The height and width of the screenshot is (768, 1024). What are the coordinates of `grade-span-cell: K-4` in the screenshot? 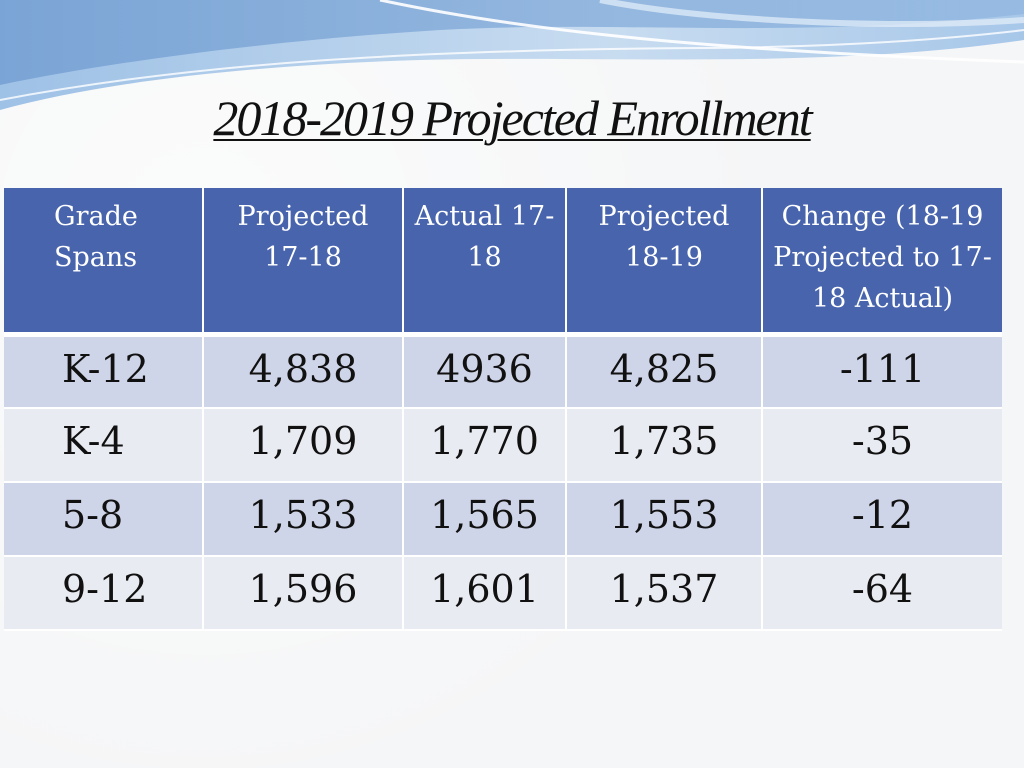 It's located at (104, 445).